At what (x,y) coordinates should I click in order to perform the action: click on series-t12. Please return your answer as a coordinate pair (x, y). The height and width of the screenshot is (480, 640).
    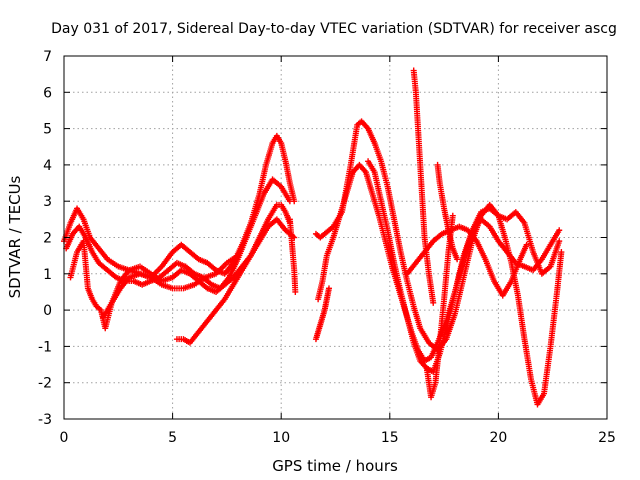
    Looking at the image, I should click on (423, 186).